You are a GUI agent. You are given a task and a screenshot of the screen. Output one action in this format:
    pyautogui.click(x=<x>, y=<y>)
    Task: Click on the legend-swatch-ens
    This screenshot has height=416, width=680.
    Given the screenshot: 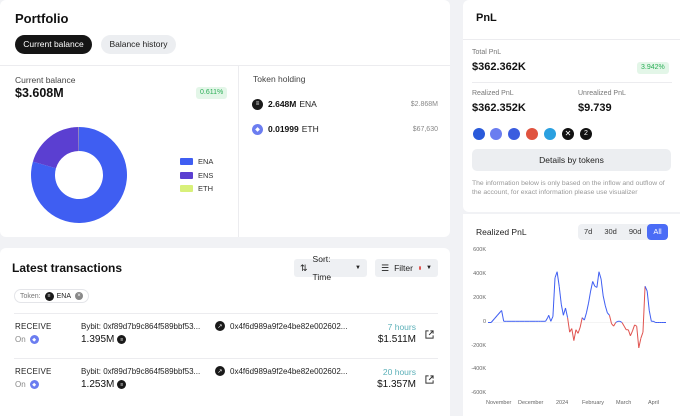 What is the action you would take?
    pyautogui.click(x=186, y=175)
    